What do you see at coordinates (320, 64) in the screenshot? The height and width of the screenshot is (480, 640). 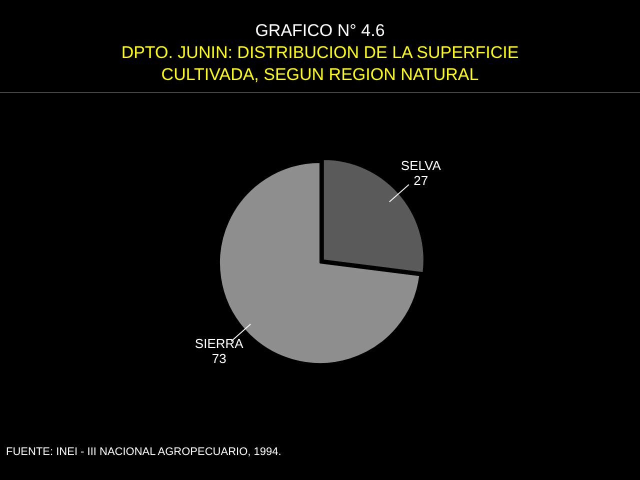 I see `chart-subtitle: DPTO. JUNIN: DISTRIBUCION DE LA SUPERFICIE CULTIVADA, SEGUN REGION NATURAL` at bounding box center [320, 64].